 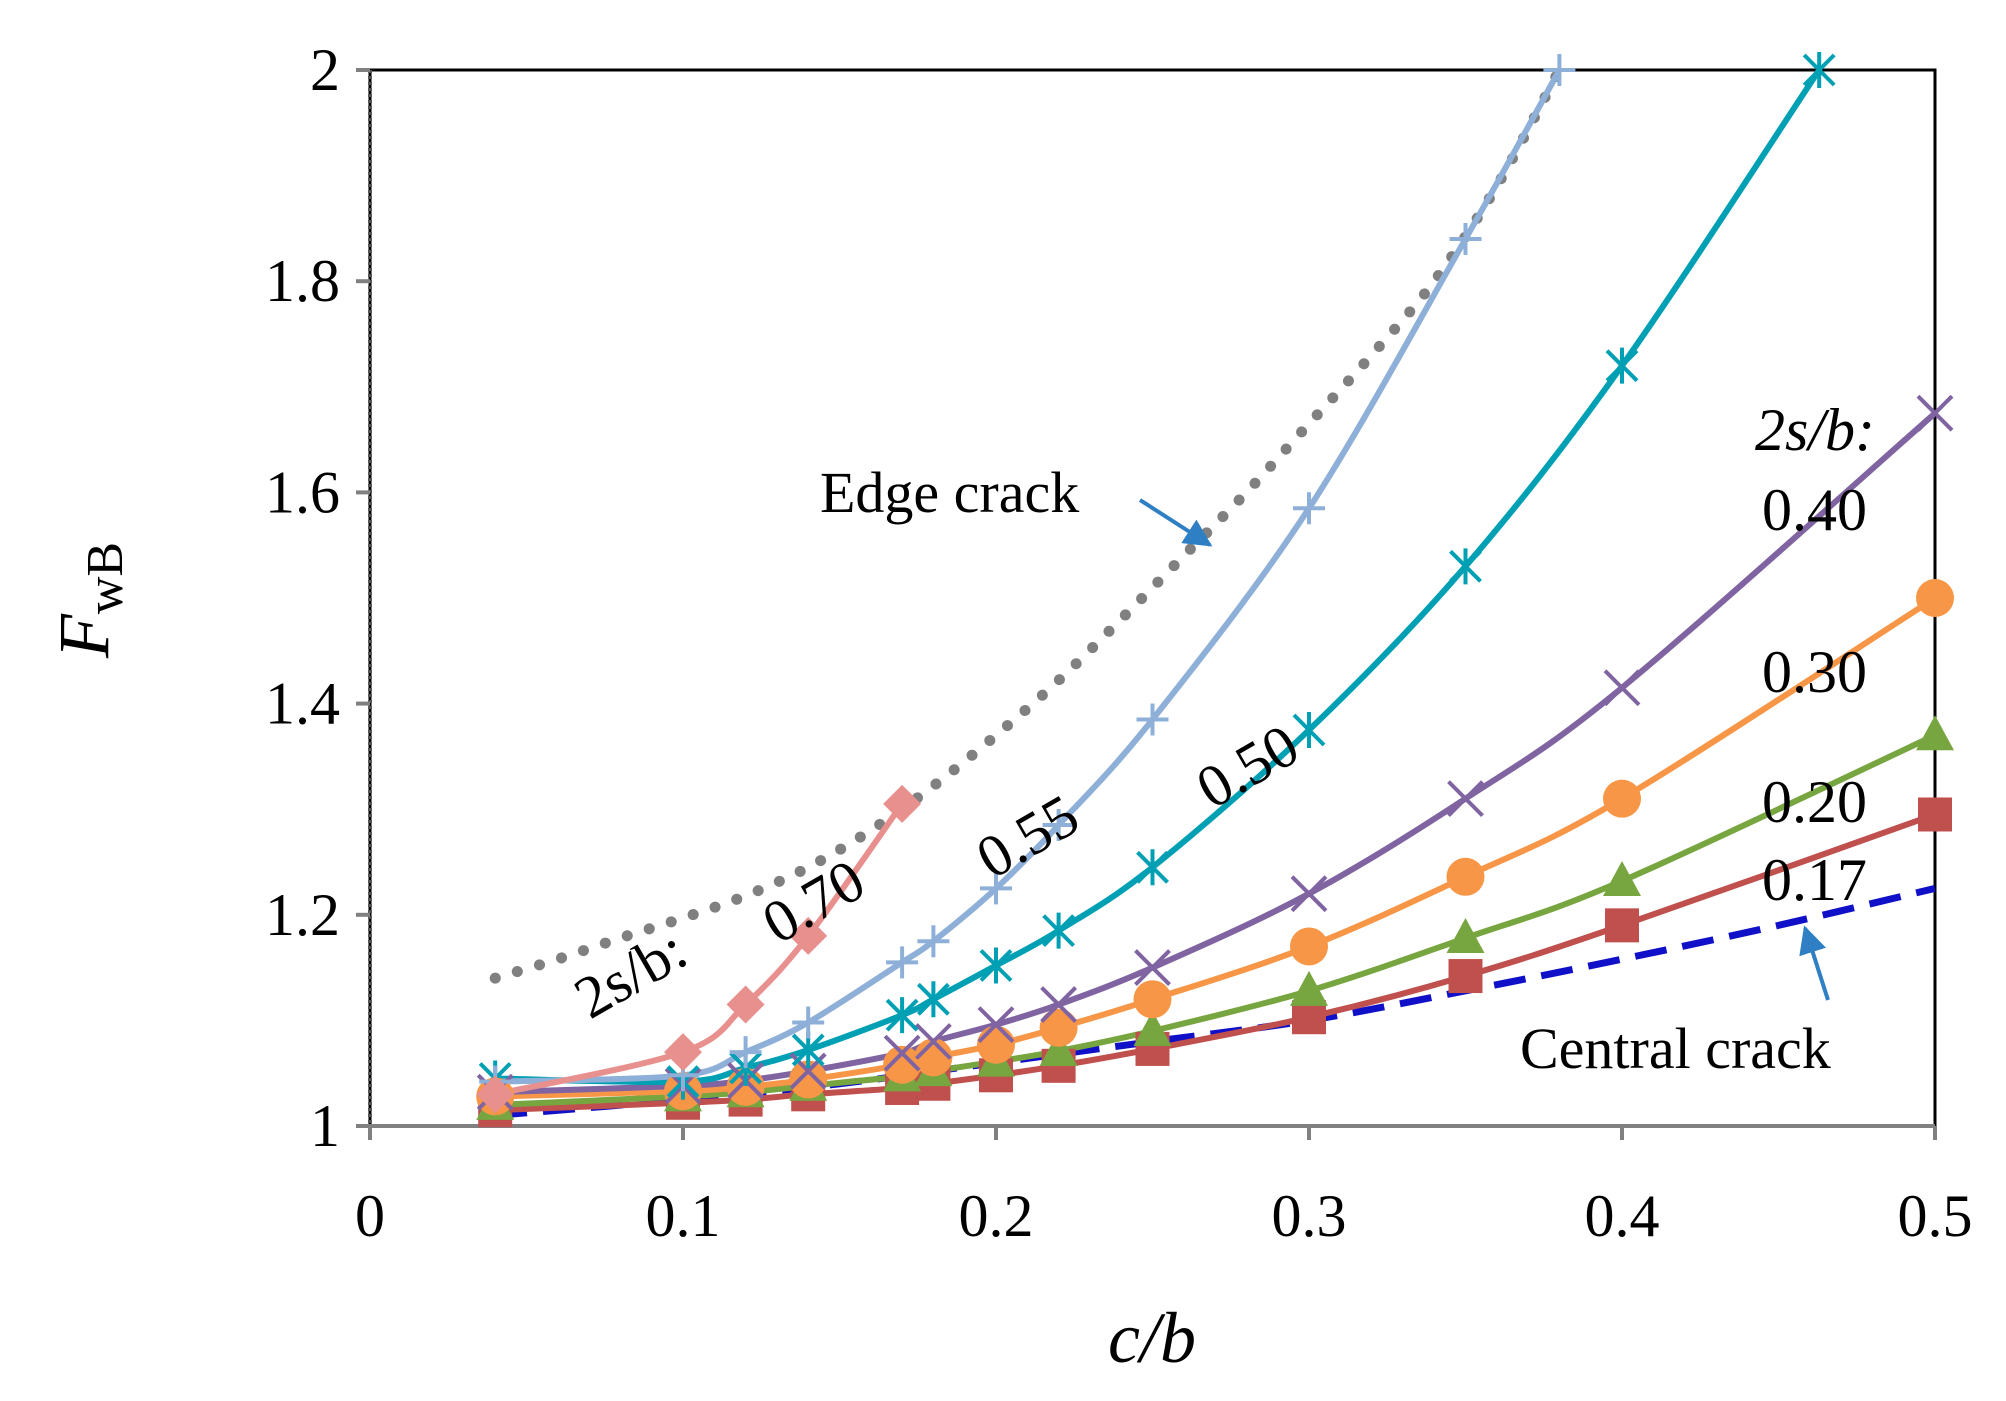 I want to click on x-axis-title: c/b, so click(x=1152, y=1338).